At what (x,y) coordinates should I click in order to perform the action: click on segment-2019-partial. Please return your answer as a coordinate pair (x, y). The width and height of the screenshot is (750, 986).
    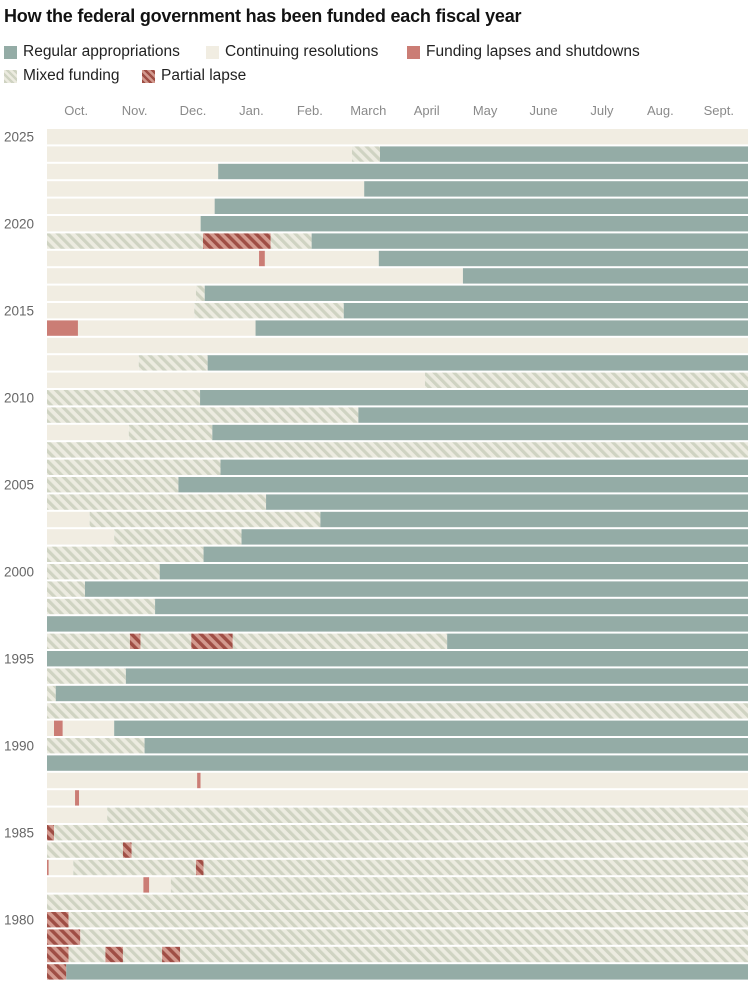
    Looking at the image, I should click on (236, 241).